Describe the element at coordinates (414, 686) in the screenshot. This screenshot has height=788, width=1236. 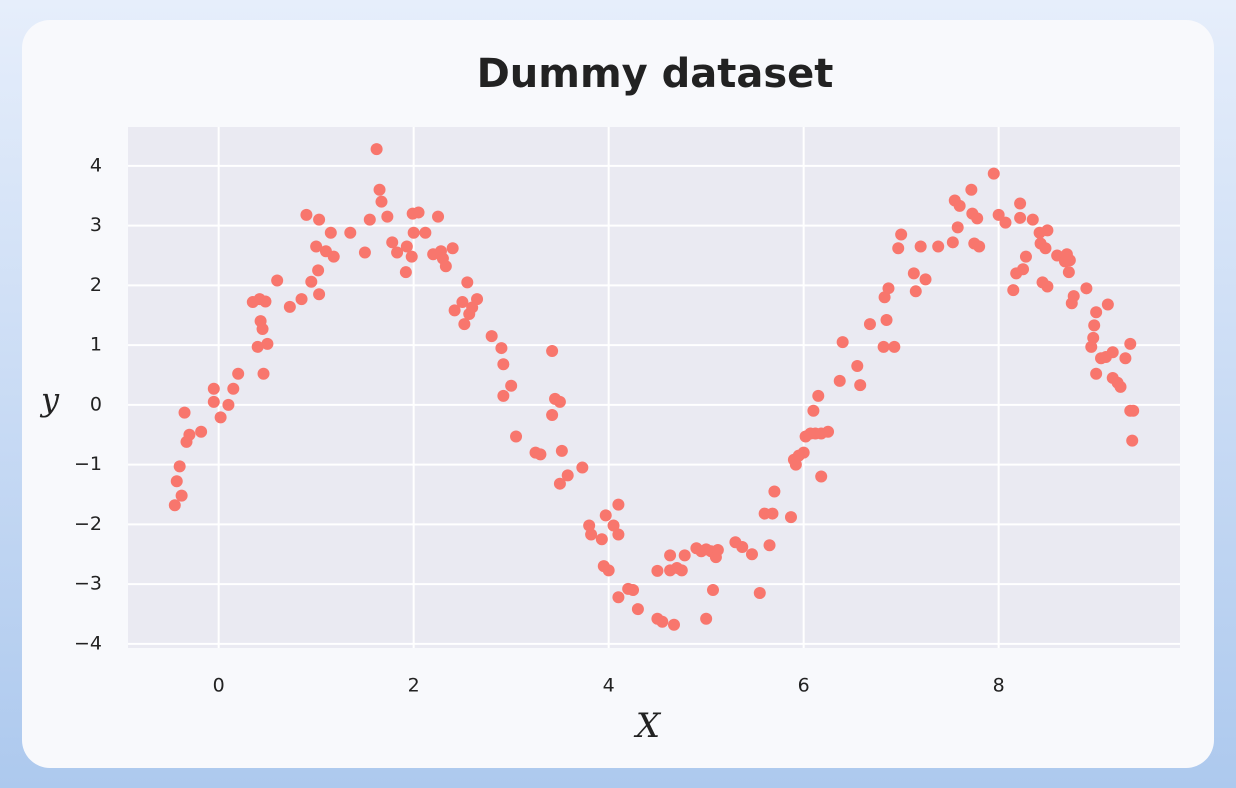
I see `x-tick-label: 2` at that location.